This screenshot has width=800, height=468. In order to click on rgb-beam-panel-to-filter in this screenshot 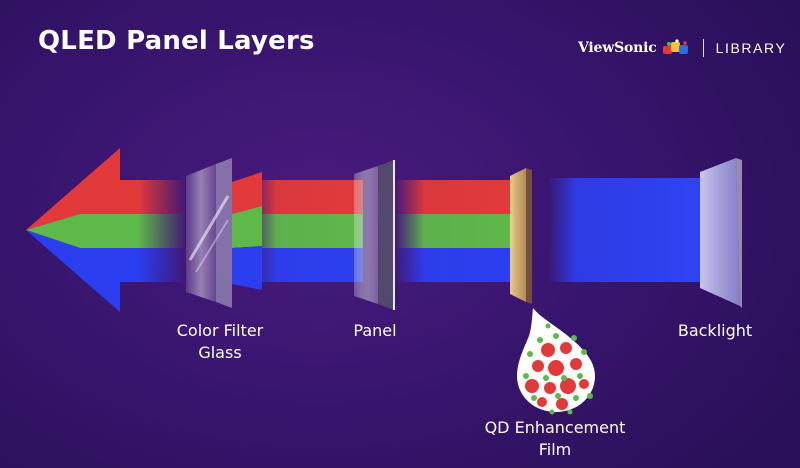, I will do `click(305, 231)`.